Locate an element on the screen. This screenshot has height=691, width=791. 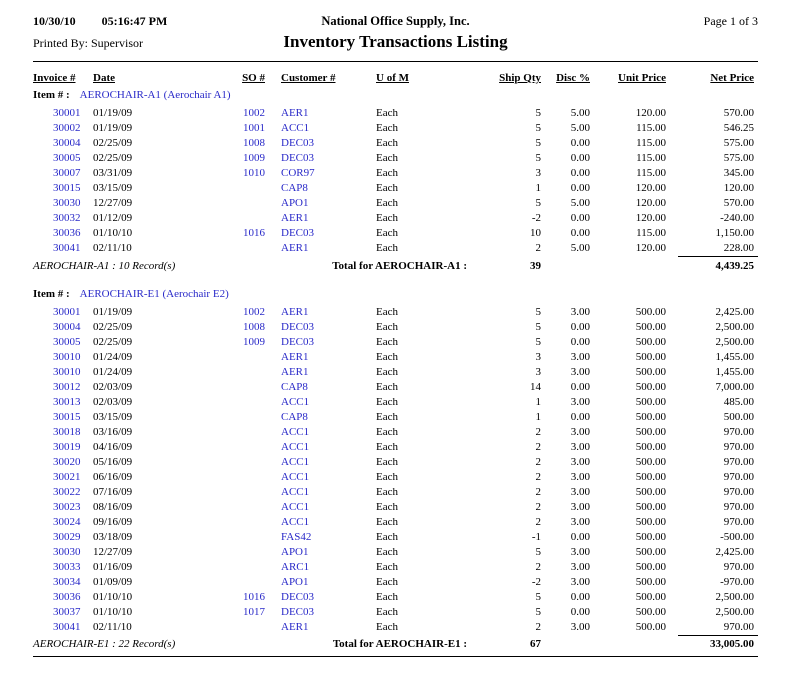
col-header-disc-percent: Disc % is located at coordinates (573, 78).